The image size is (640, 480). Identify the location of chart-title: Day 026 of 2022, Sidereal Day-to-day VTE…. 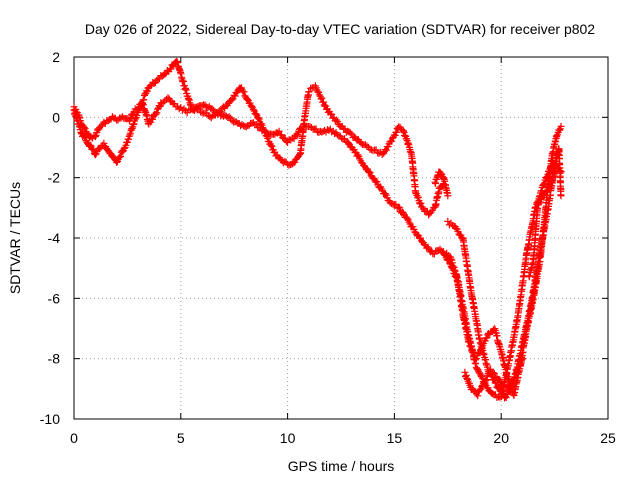
(340, 29).